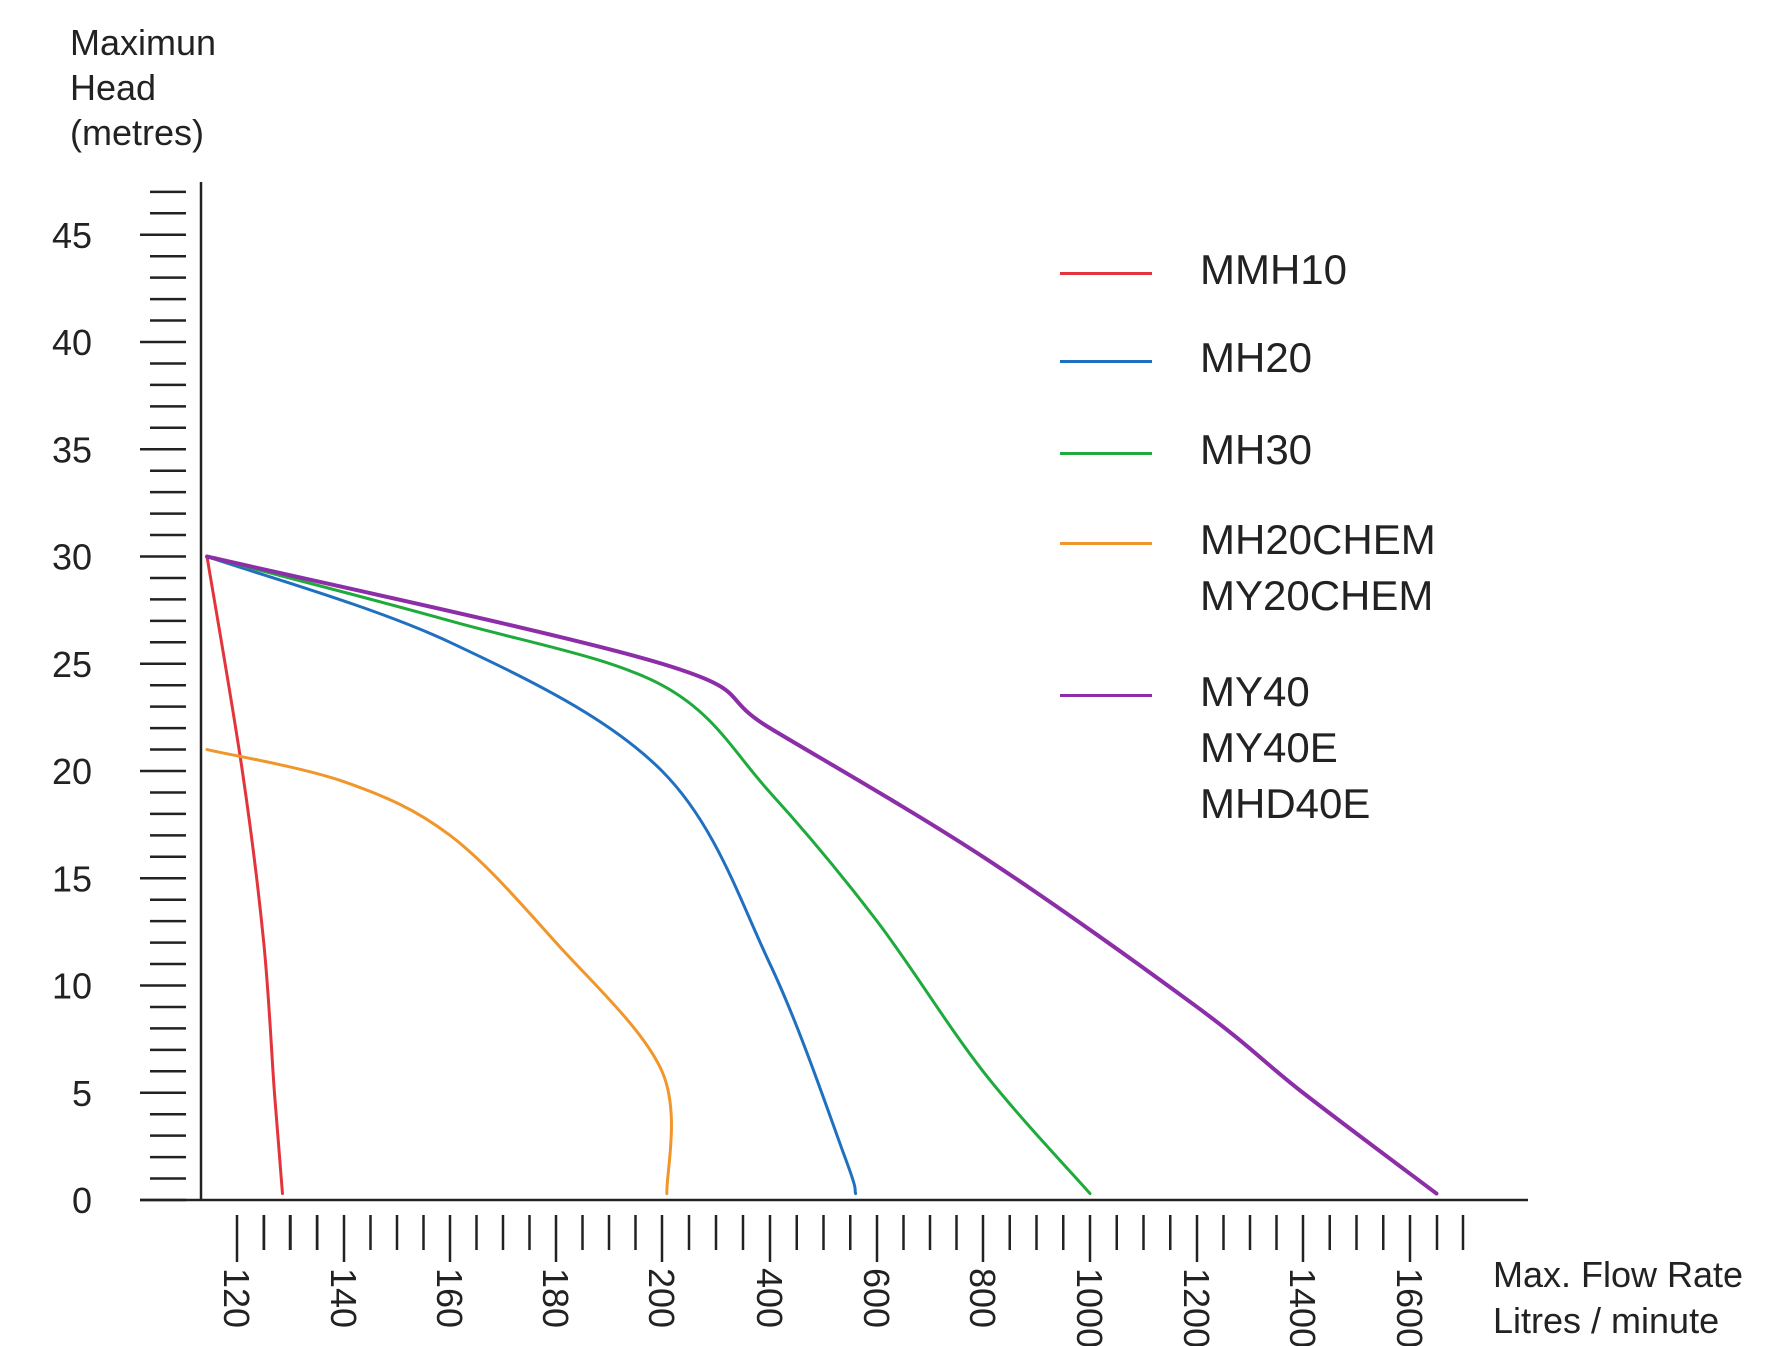 Image resolution: width=1767 pixels, height=1346 pixels. I want to click on legend-label: MY40E, so click(1269, 747).